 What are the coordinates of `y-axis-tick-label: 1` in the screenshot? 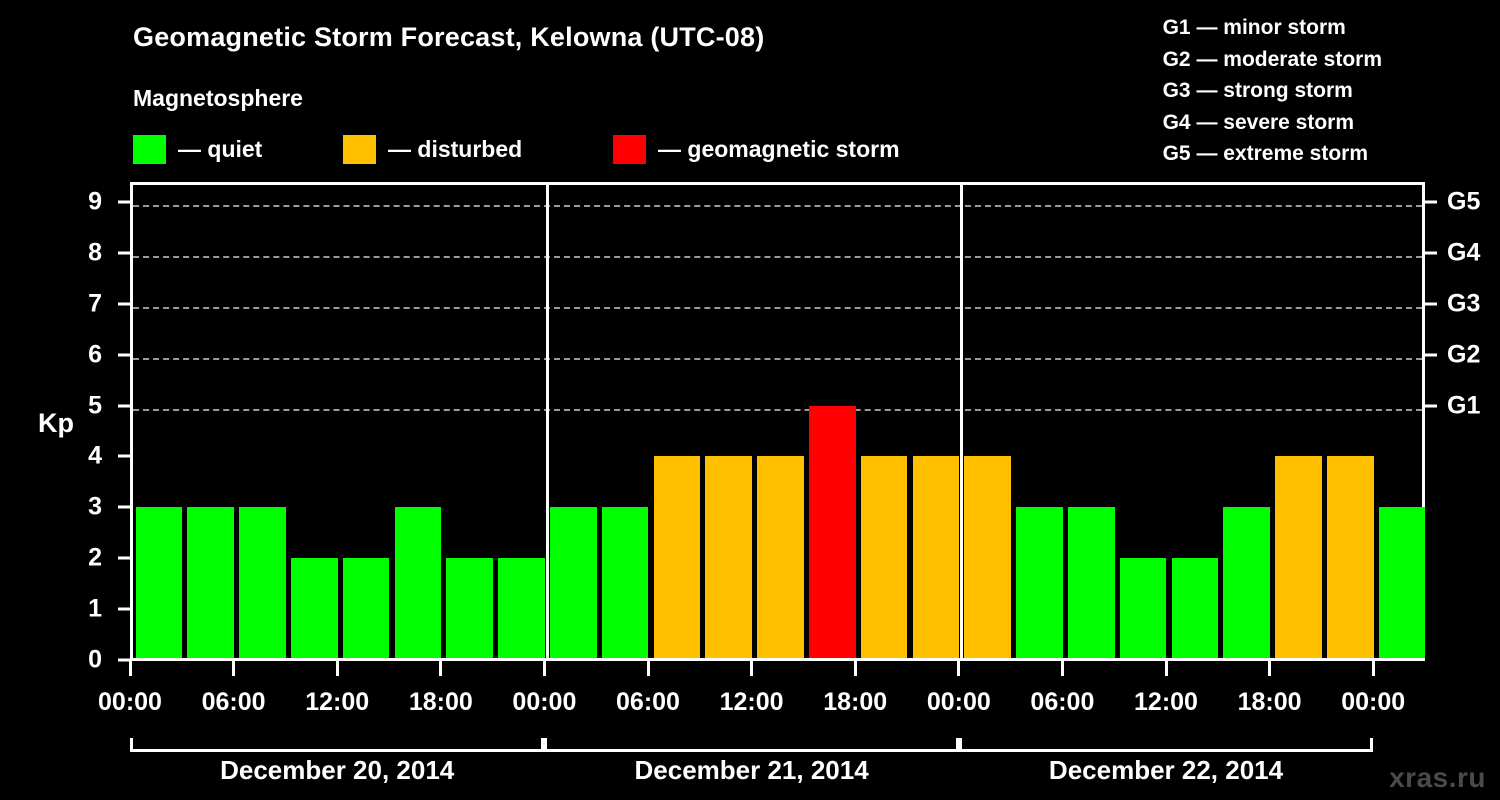 It's located at (95, 608).